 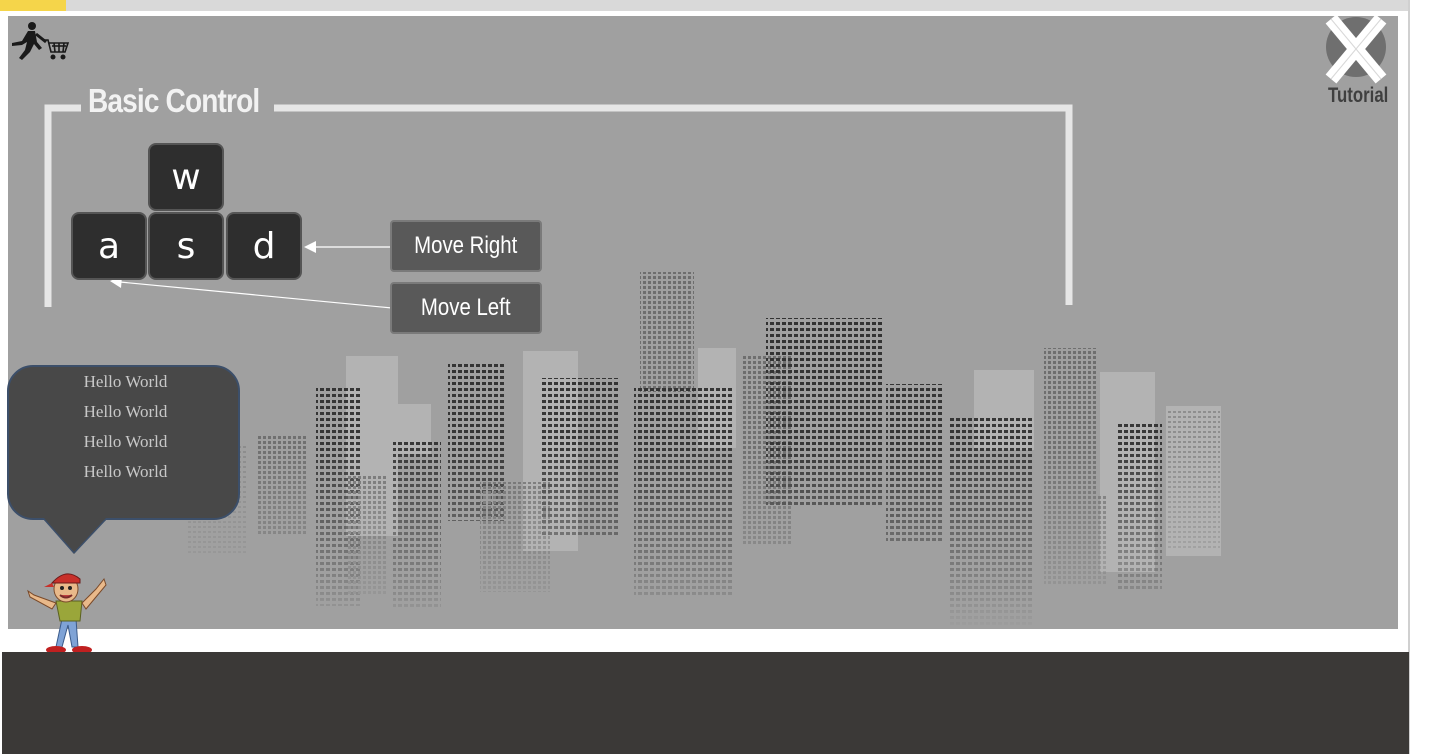 I want to click on move-right-label: Move Right, so click(x=466, y=246).